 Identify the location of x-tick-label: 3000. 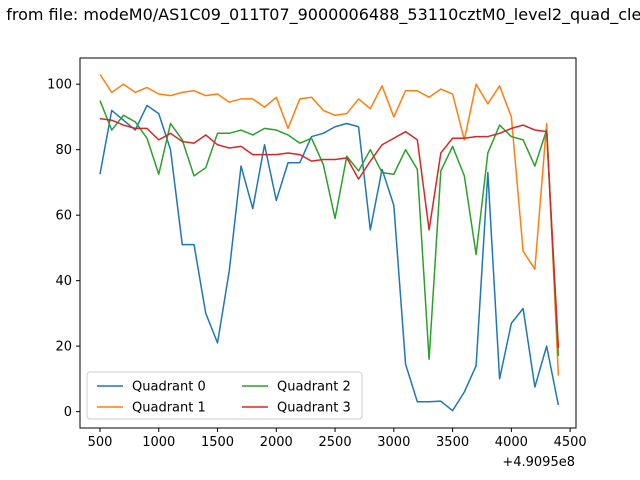
(393, 442).